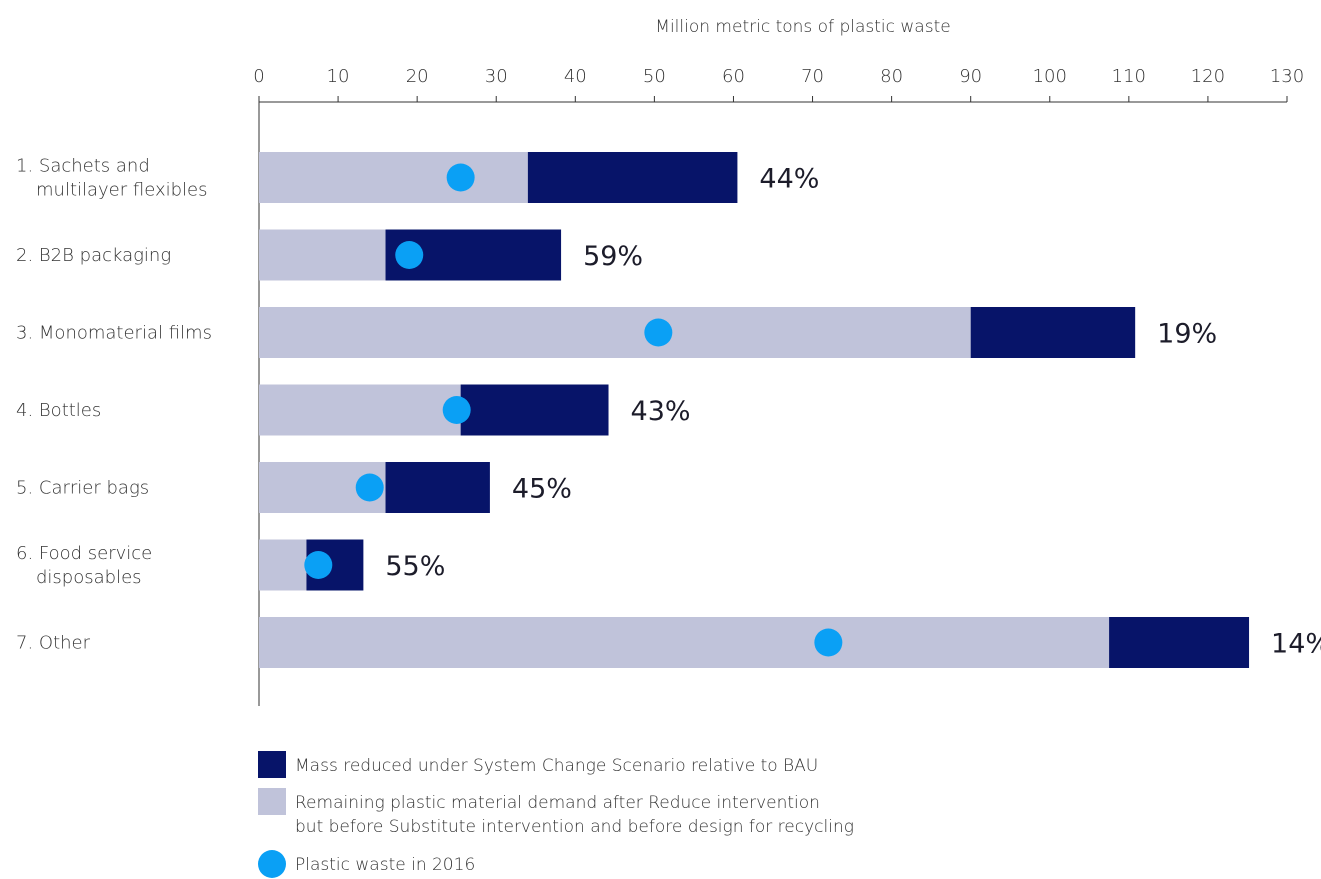 The width and height of the screenshot is (1321, 879). I want to click on x-tick-label: 70, so click(812, 76).